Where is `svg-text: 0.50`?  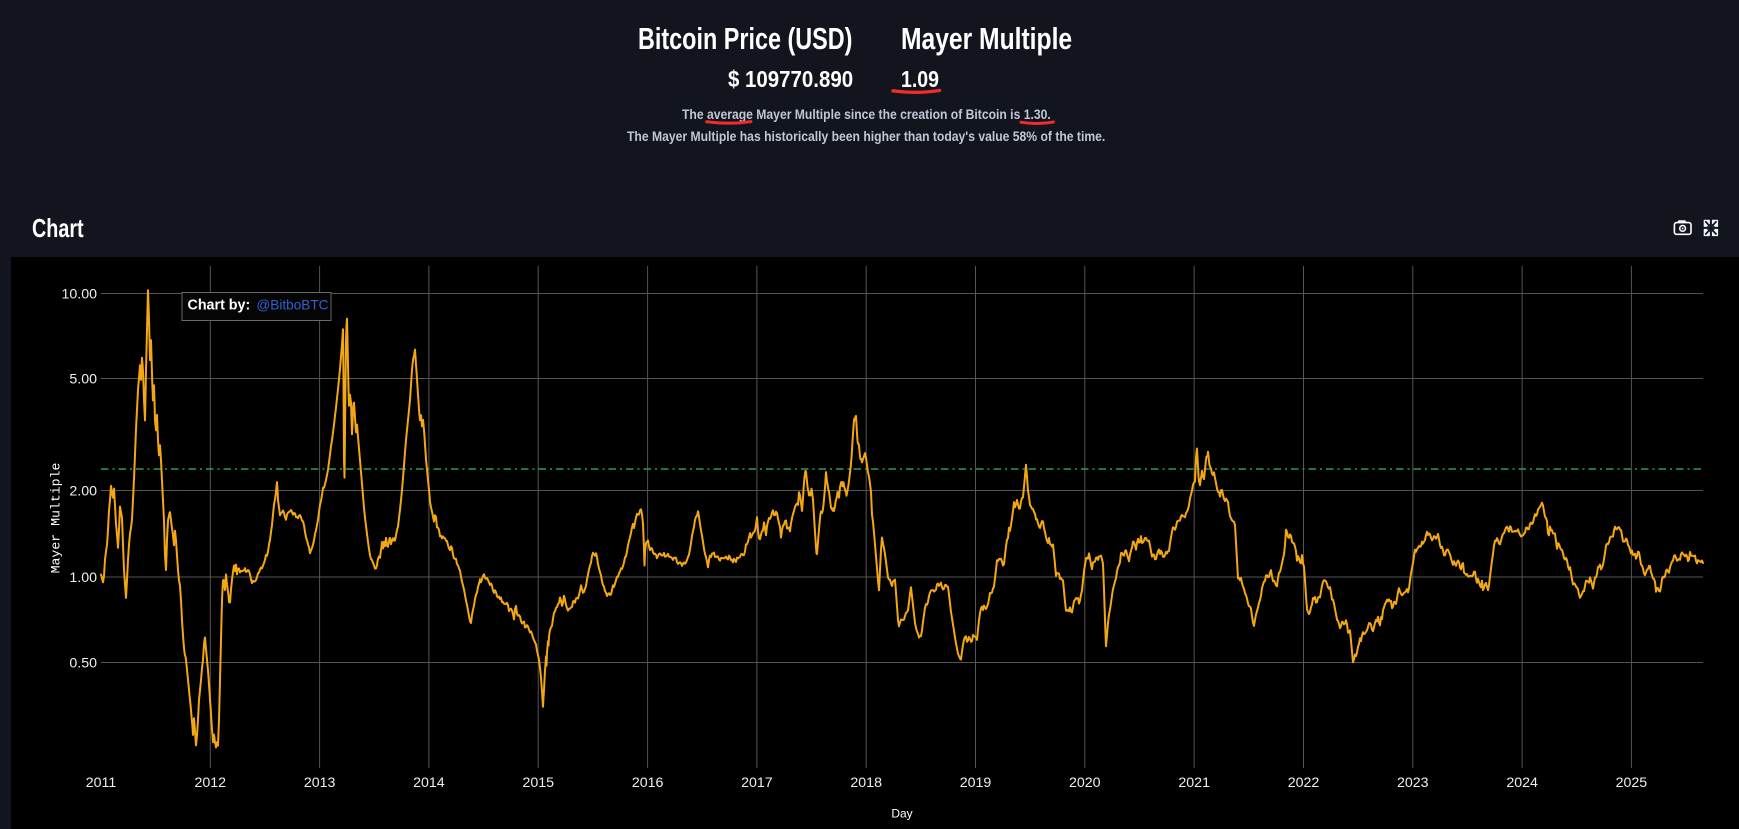 svg-text: 0.50 is located at coordinates (83, 664).